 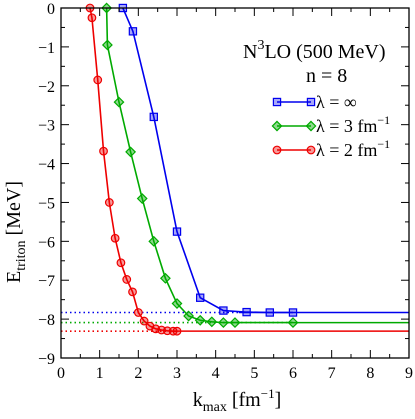 I want to click on x-axis-label: kmax [fm−1], so click(x=237, y=400).